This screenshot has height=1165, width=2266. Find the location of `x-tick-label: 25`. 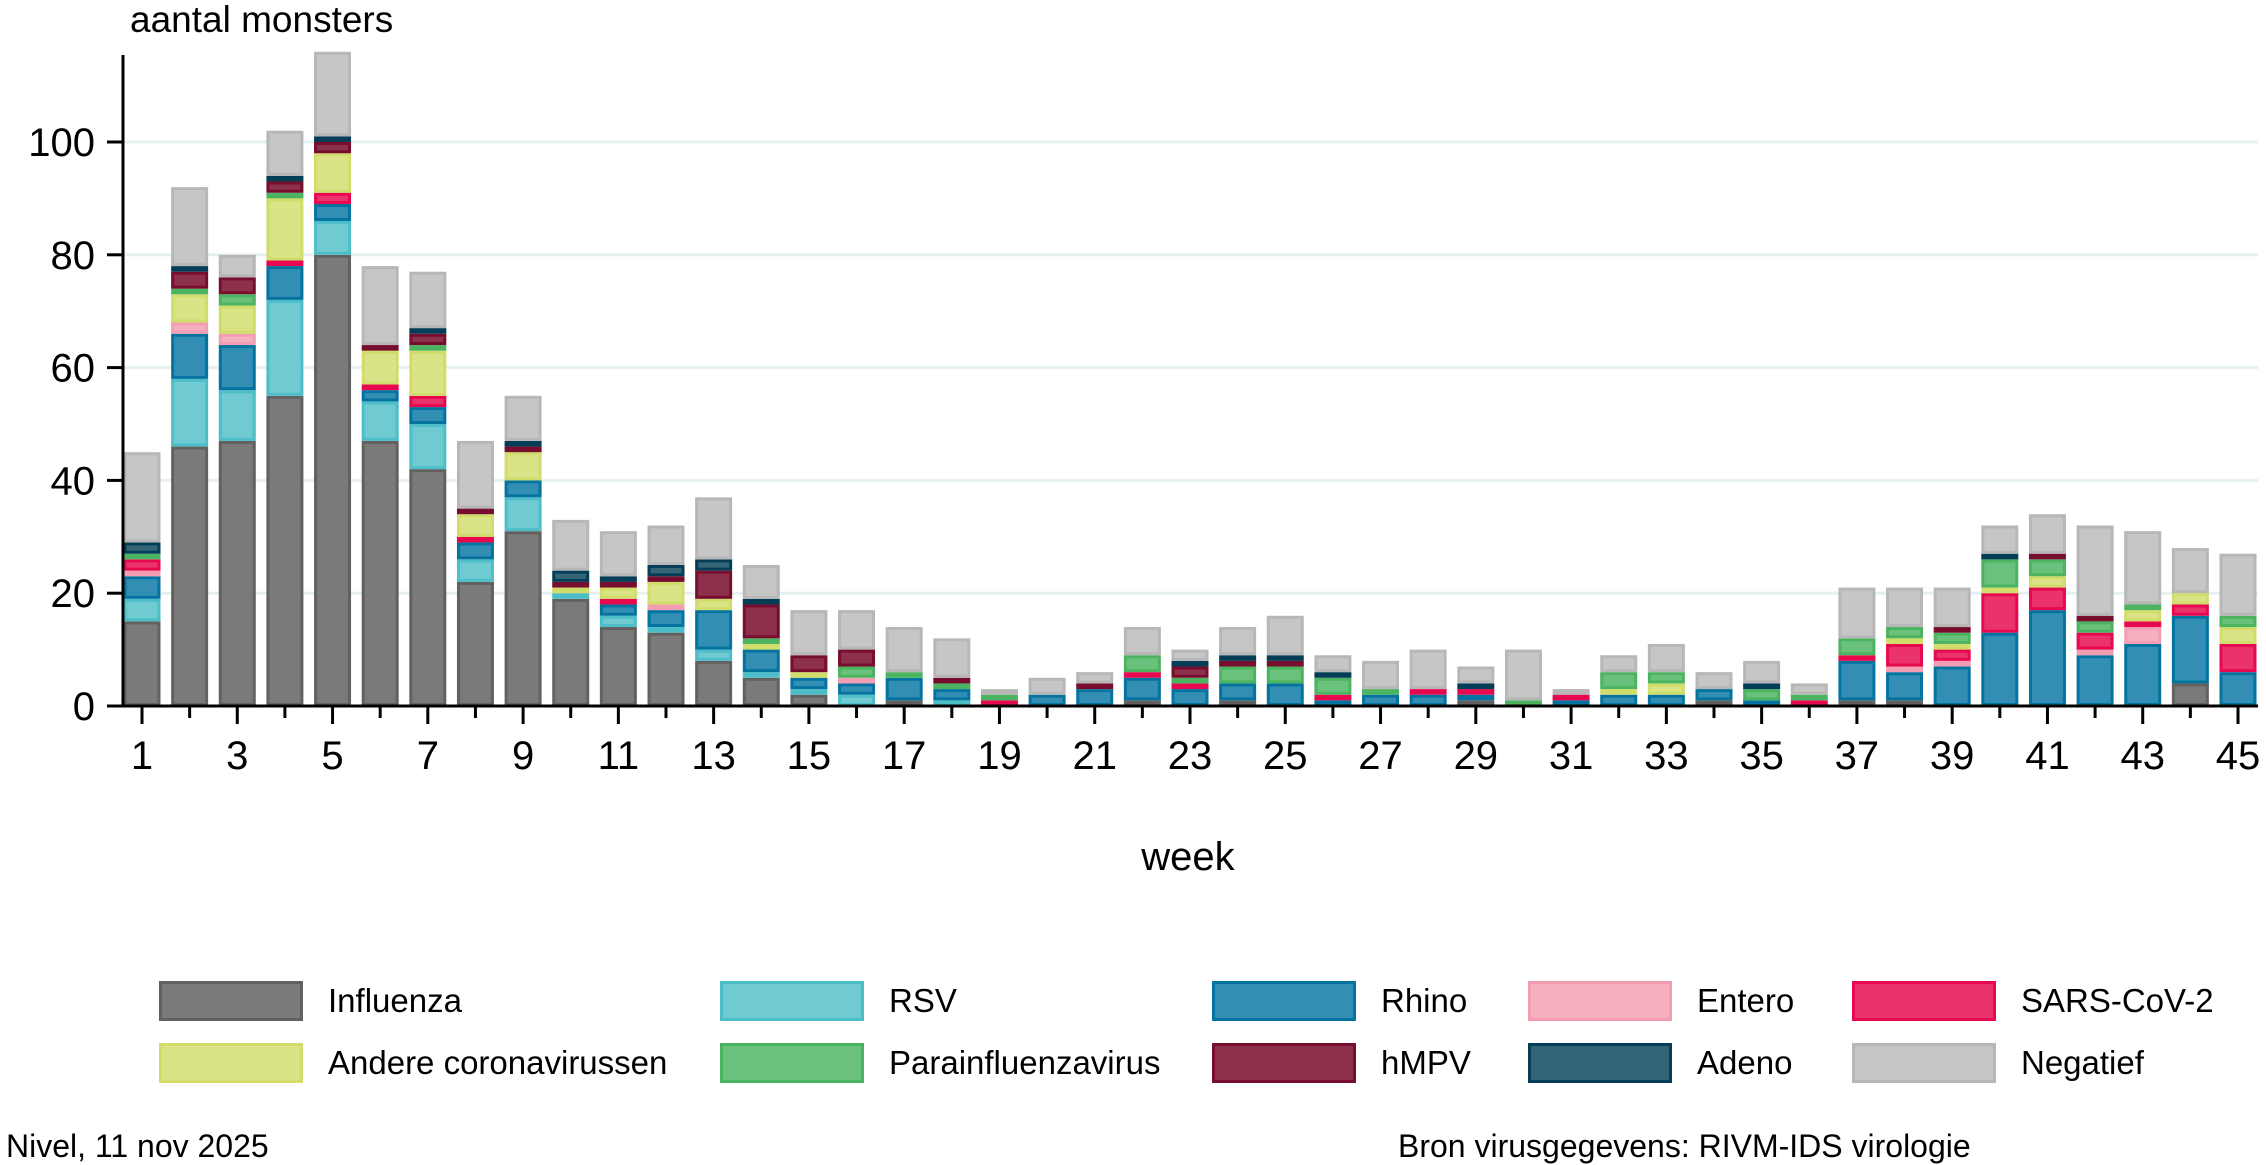

x-tick-label: 25 is located at coordinates (1285, 756).